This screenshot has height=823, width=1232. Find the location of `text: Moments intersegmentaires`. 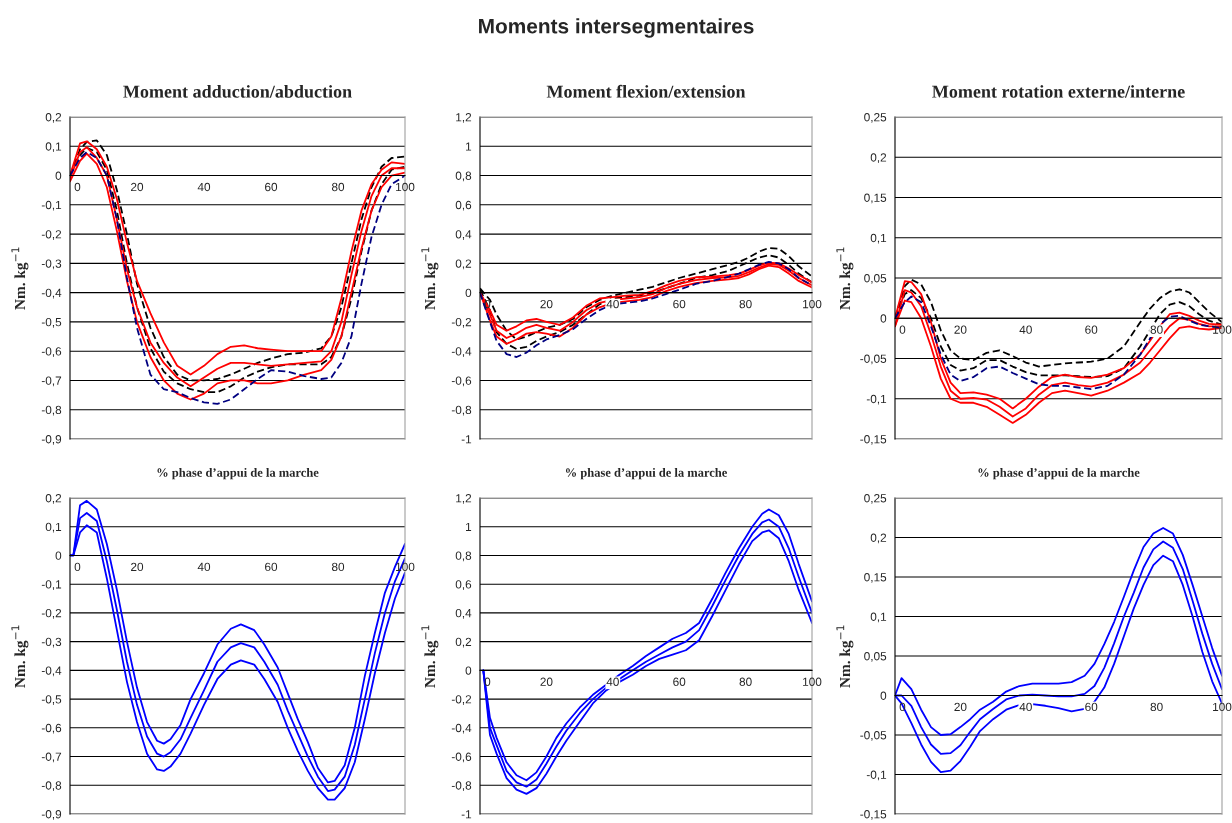

text: Moments intersegmentaires is located at coordinates (616, 28).